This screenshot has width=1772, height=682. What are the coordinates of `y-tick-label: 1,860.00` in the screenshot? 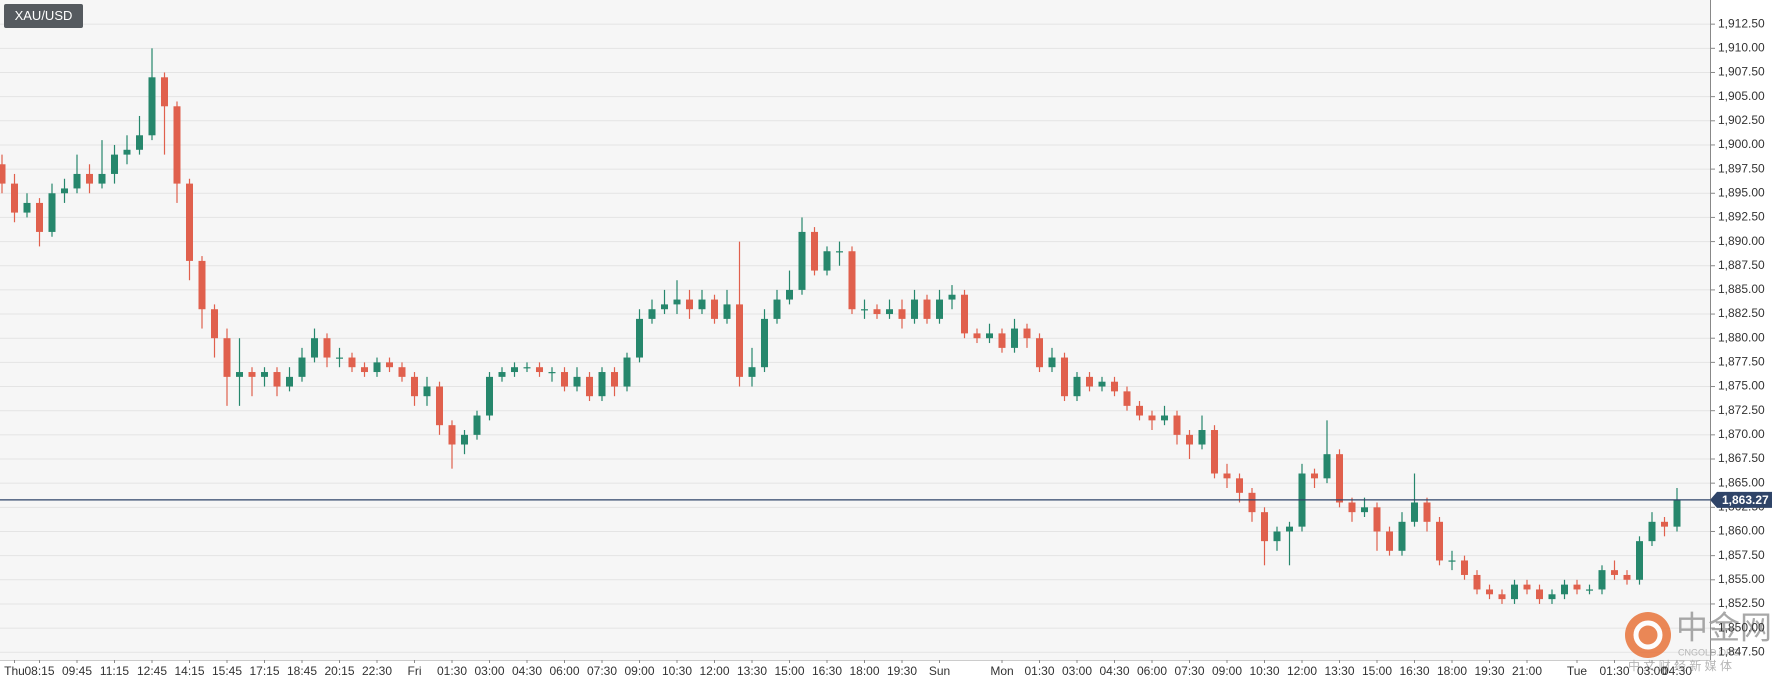 It's located at (1741, 531).